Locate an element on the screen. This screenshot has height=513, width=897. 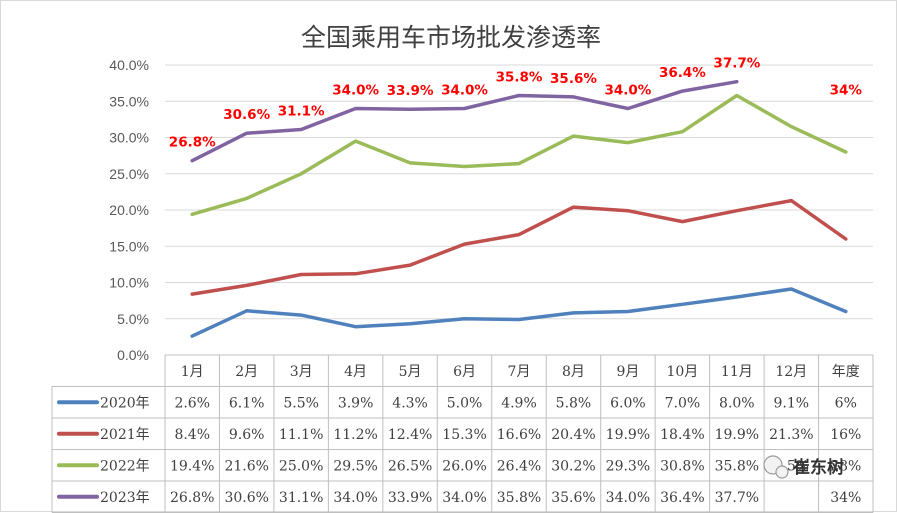
y-tick-label: 0.0% is located at coordinates (133, 355).